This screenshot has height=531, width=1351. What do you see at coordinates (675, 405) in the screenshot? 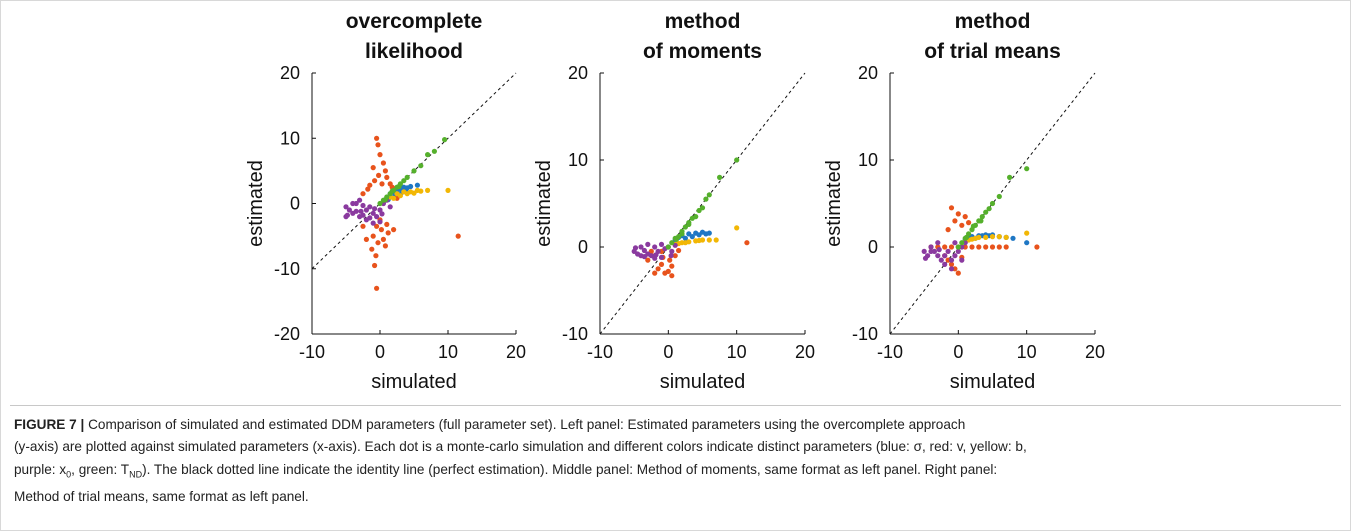
I see `caption-divider` at bounding box center [675, 405].